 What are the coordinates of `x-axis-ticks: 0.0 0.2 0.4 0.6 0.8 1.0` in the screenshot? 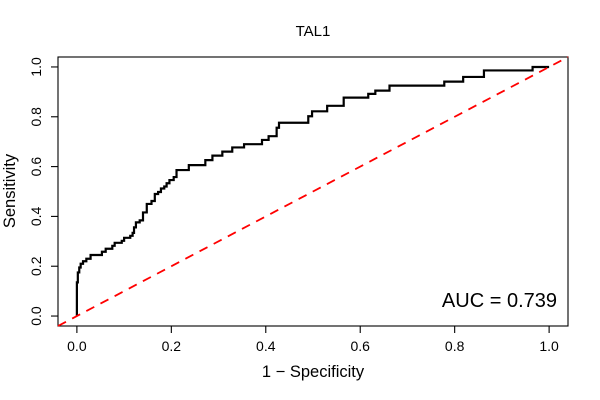 It's located at (313, 340).